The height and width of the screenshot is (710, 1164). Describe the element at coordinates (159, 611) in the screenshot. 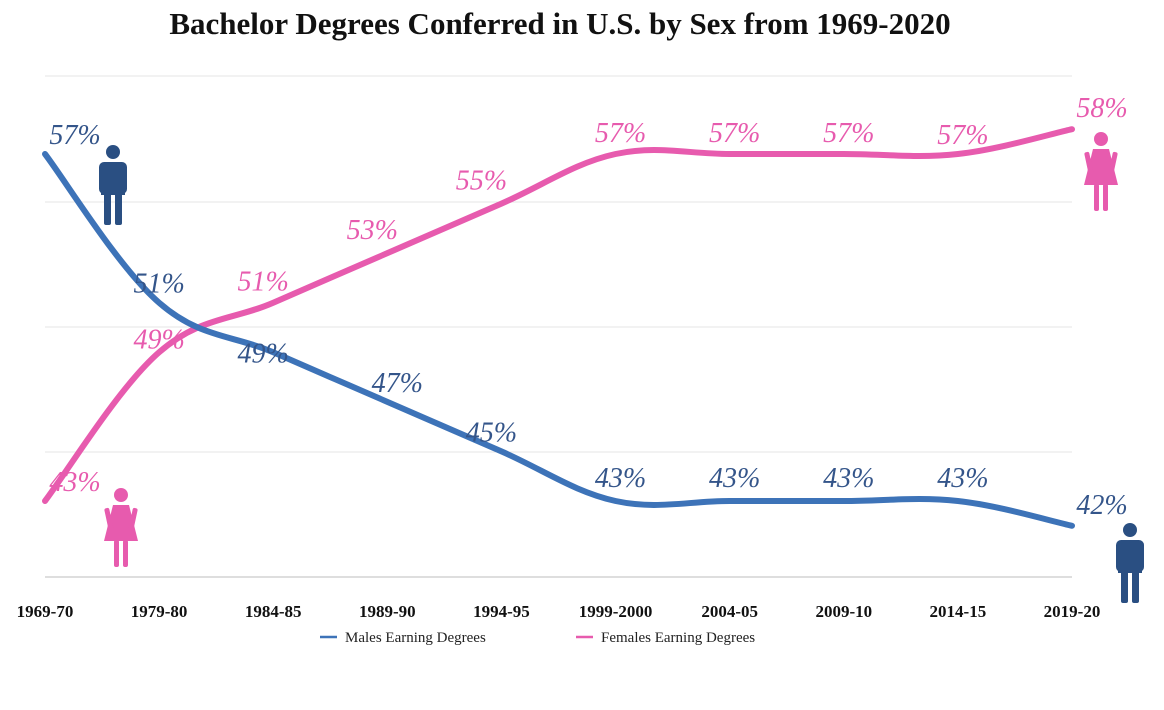

I see `x-tick-label: 1979-80` at that location.